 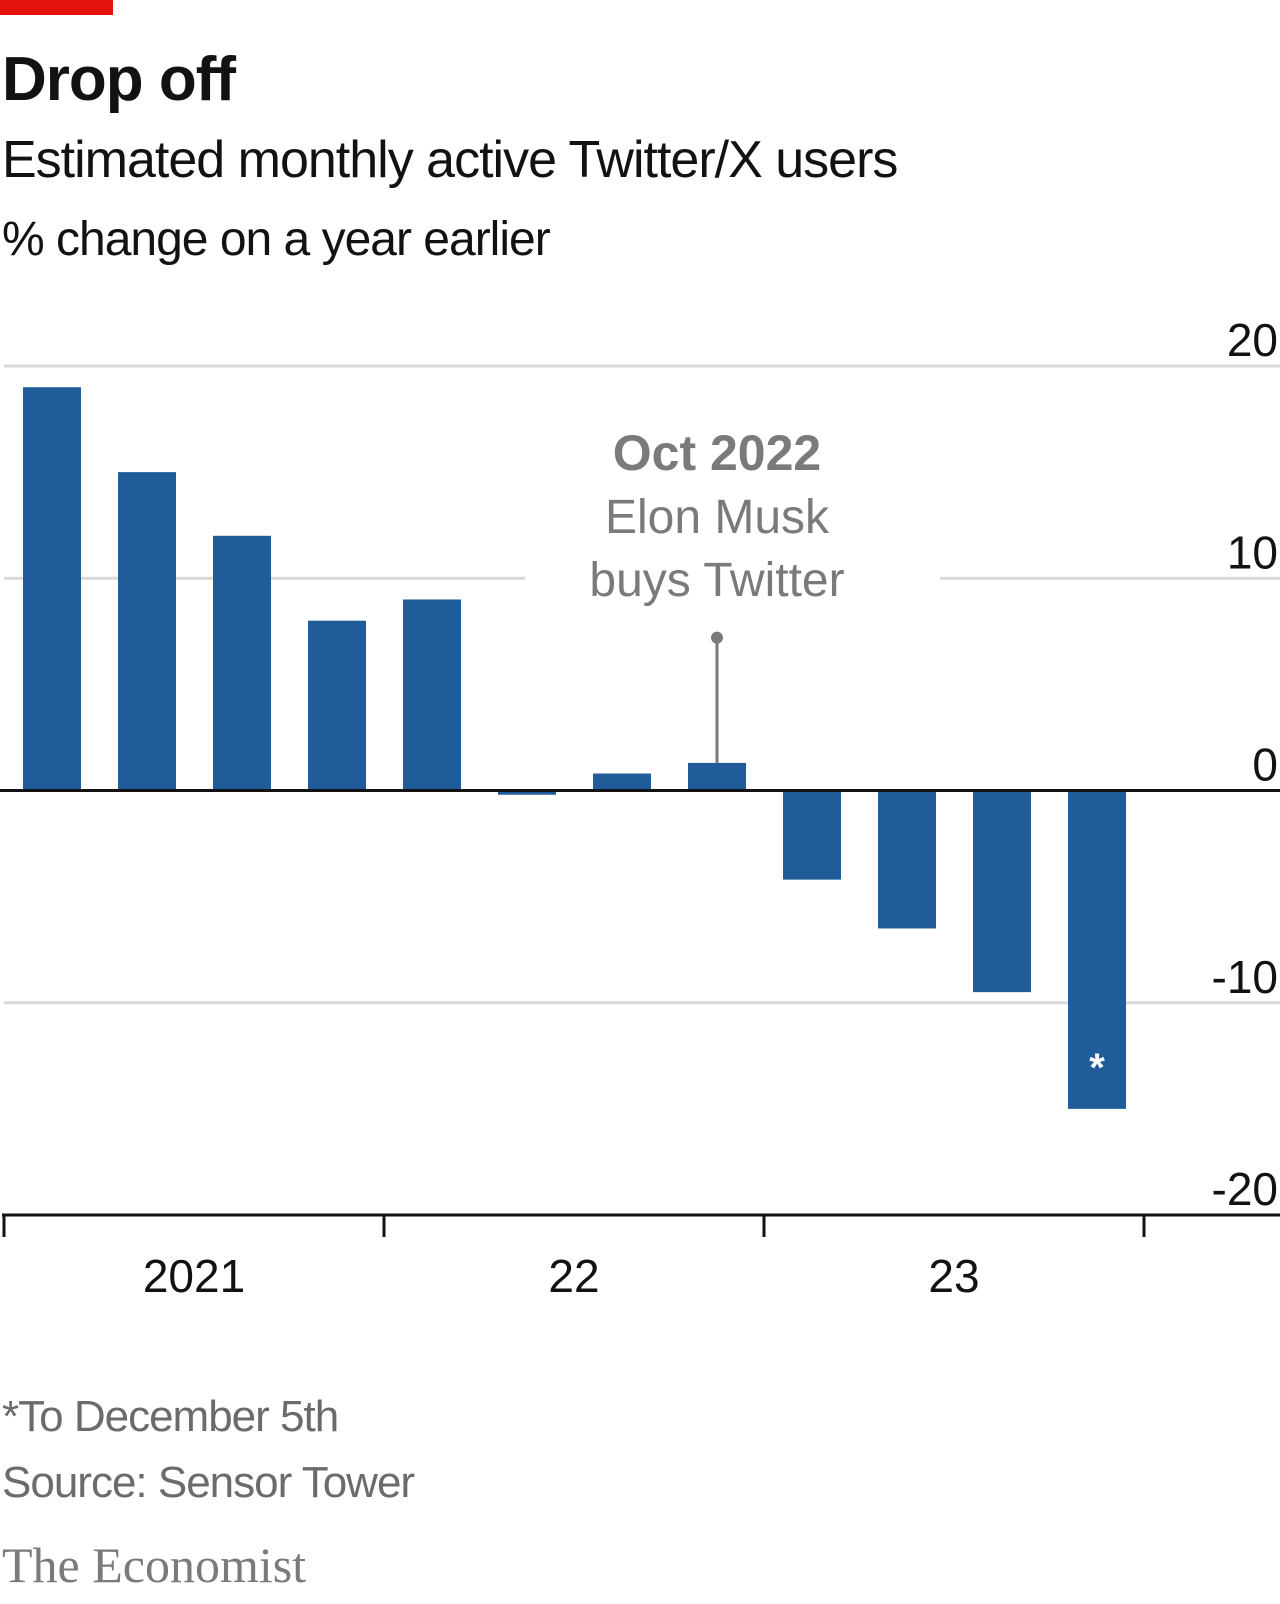 I want to click on source-note: Source: Sensor Tower, so click(x=208, y=1482).